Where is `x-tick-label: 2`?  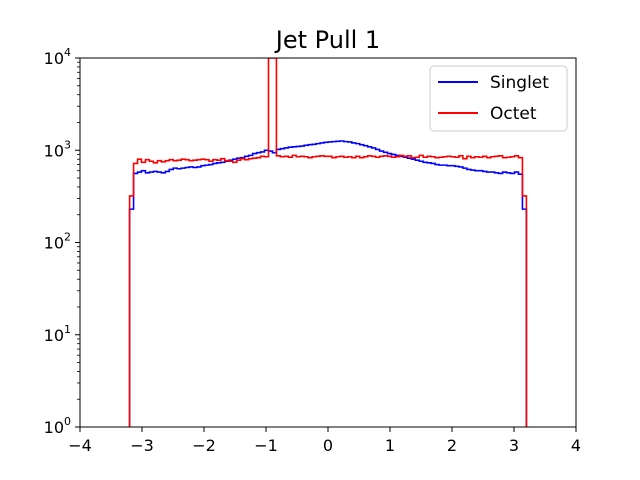 x-tick-label: 2 is located at coordinates (452, 445).